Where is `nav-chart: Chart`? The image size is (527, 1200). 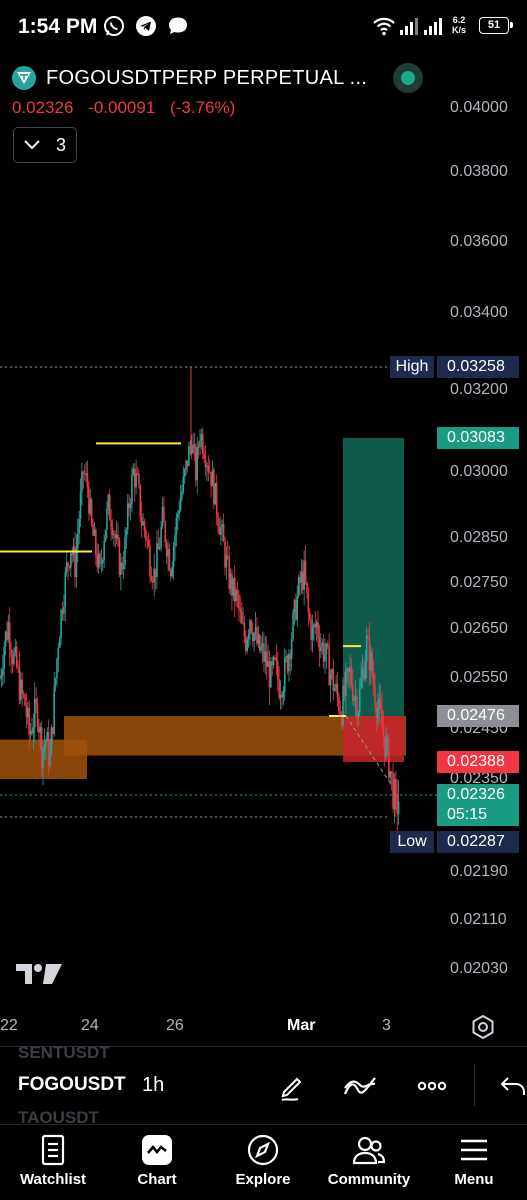
nav-chart: Chart is located at coordinates (157, 1162).